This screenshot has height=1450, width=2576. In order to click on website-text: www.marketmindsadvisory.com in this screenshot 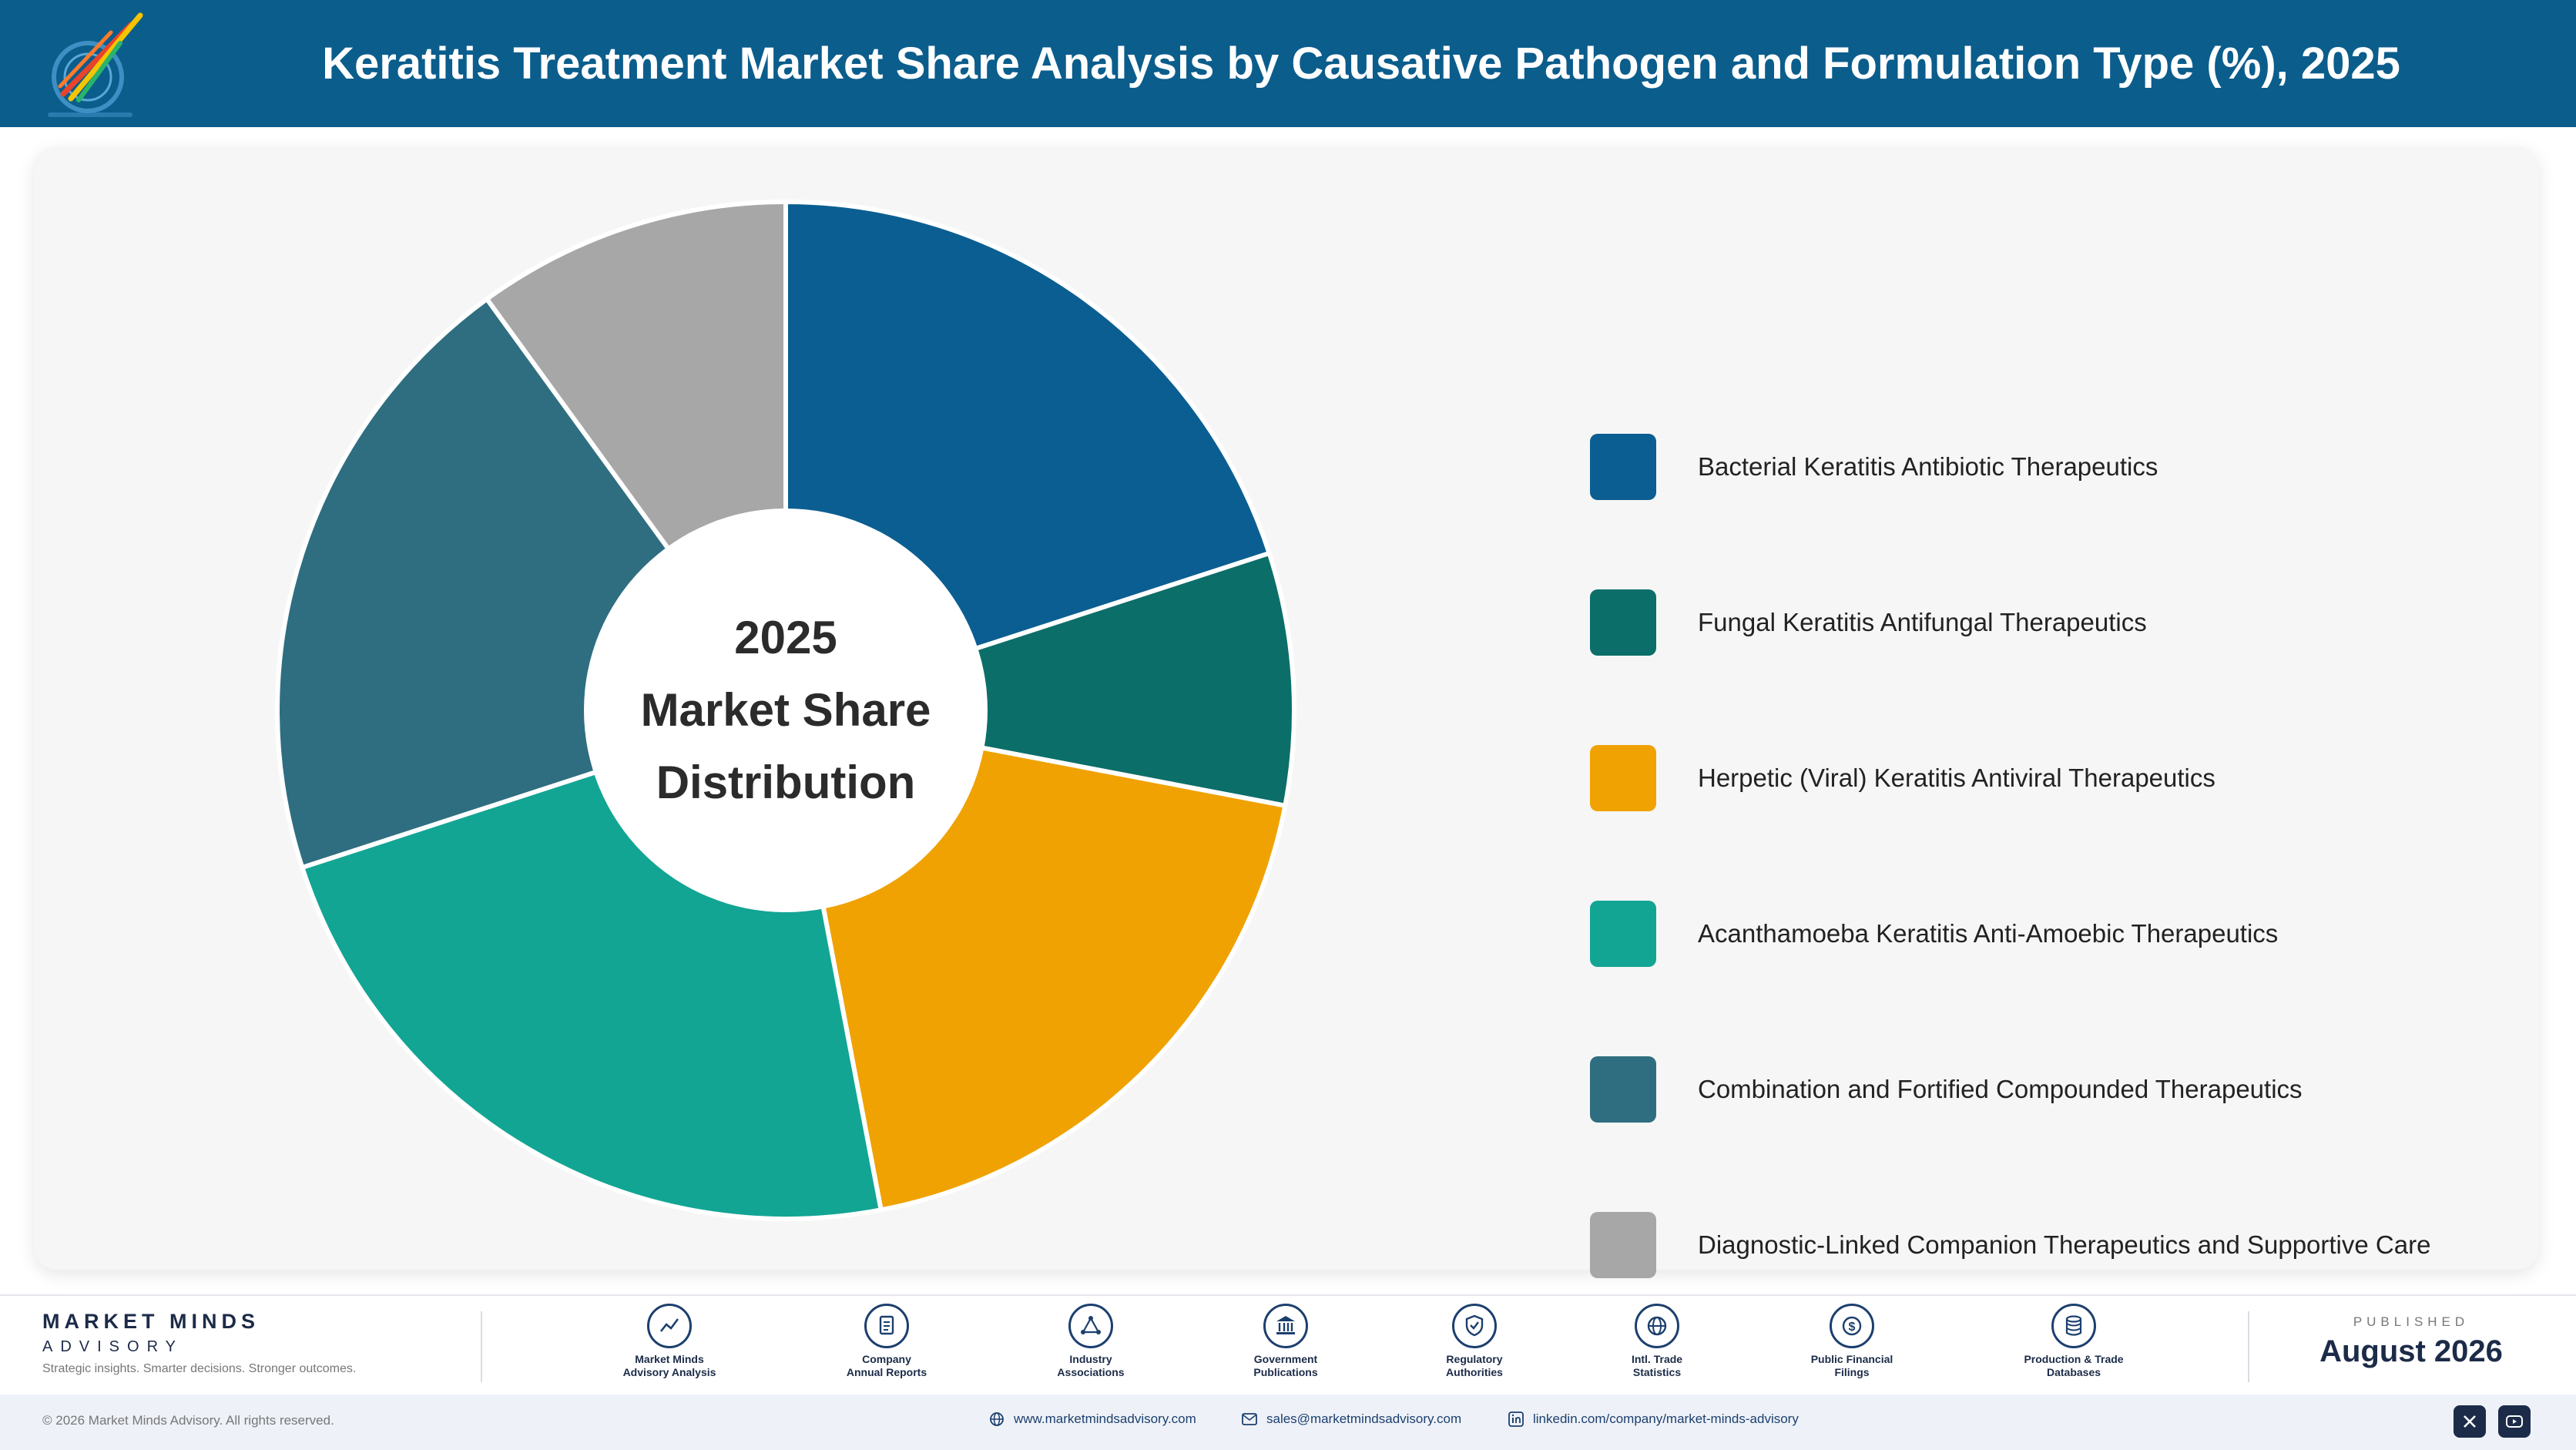, I will do `click(1105, 1418)`.